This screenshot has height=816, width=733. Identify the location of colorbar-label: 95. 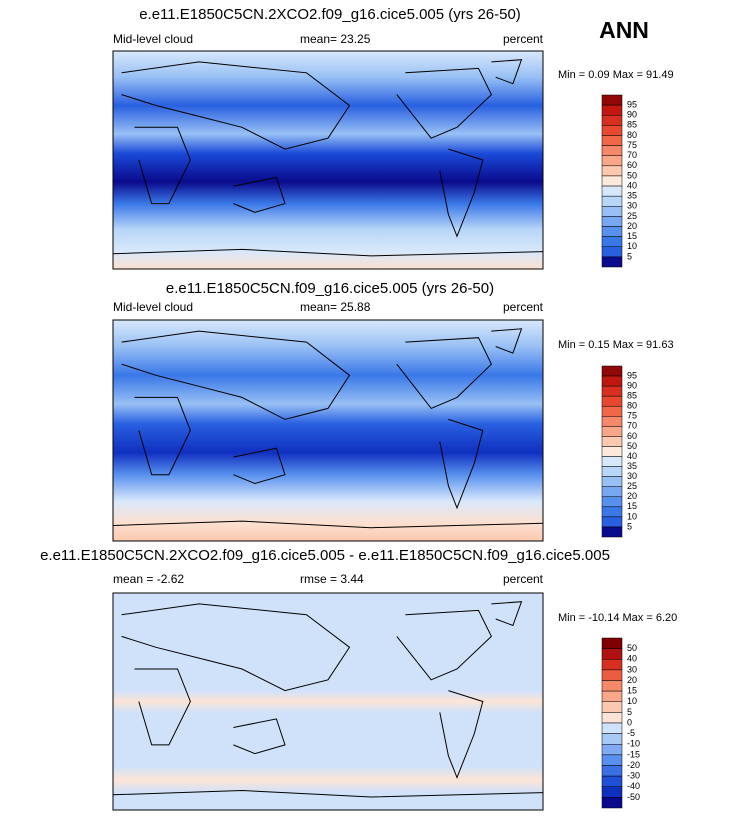
(632, 375).